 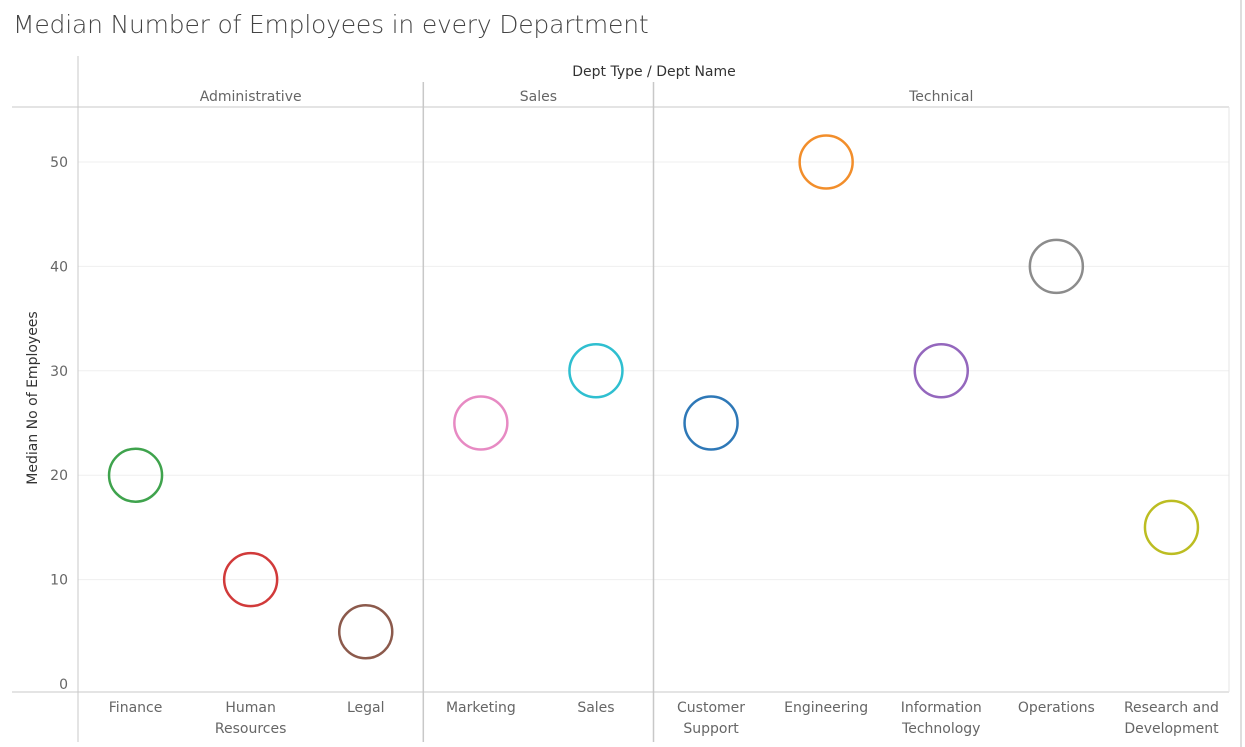 What do you see at coordinates (251, 97) in the screenshot?
I see `group-header: Administrative` at bounding box center [251, 97].